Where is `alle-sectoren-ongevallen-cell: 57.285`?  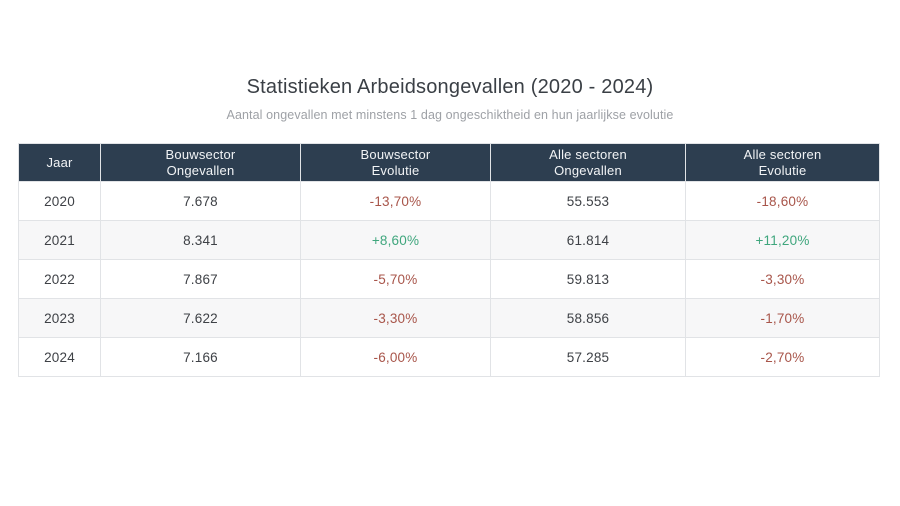 alle-sectoren-ongevallen-cell: 57.285 is located at coordinates (588, 357).